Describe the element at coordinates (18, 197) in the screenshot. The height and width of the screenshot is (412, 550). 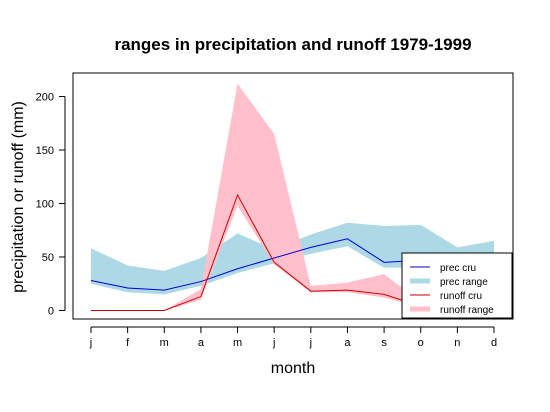
I see `y-axis-label: precipitation or runoff (mm)` at that location.